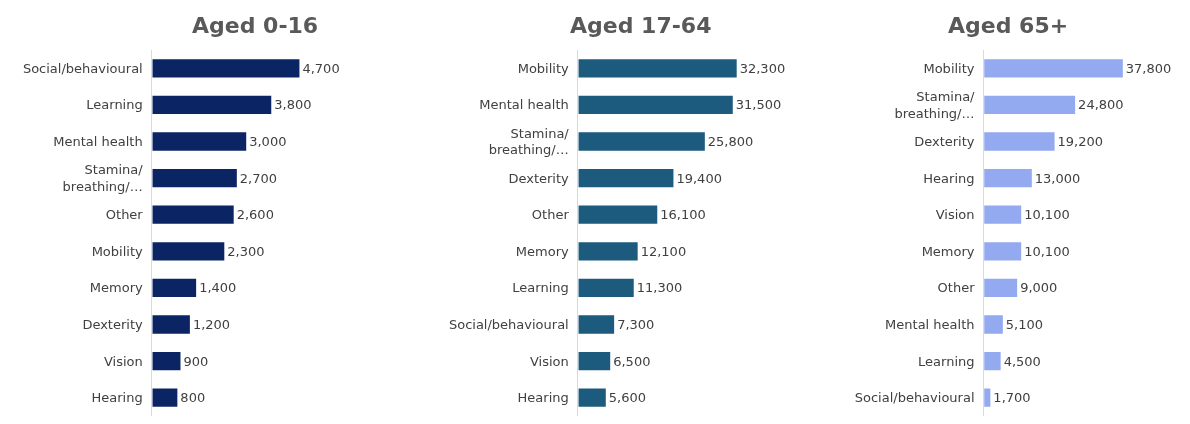  Describe the element at coordinates (1022, 361) in the screenshot. I see `data-label: 4,500` at that location.